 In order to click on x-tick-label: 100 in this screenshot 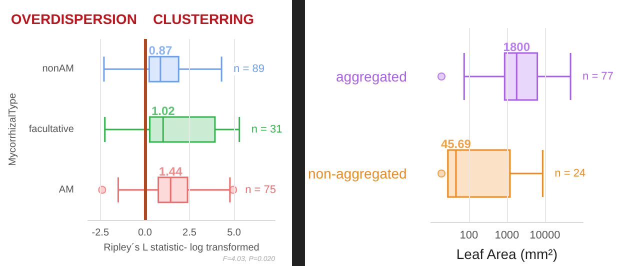, I will do `click(469, 236)`.